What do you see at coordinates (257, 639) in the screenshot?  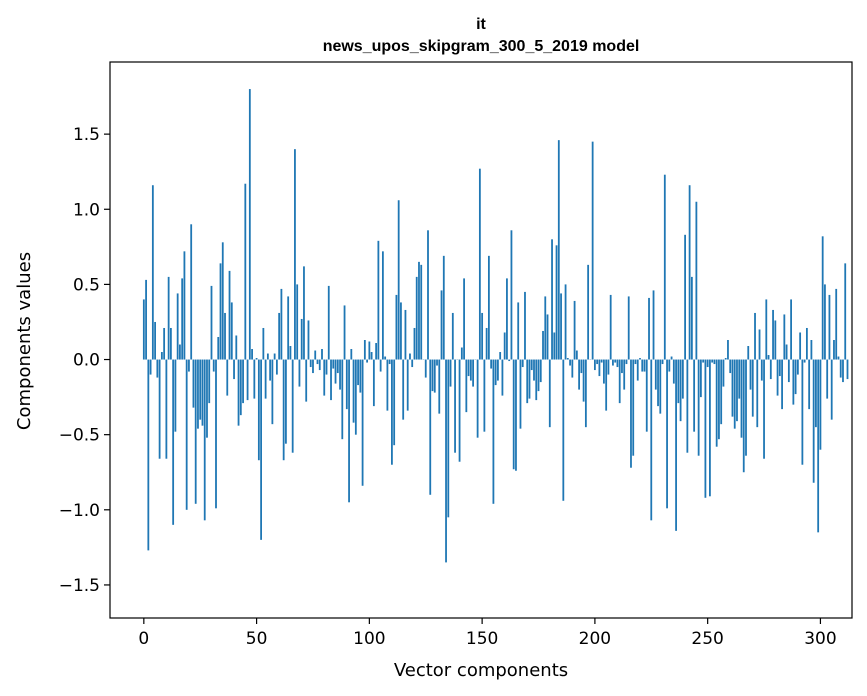 I see `x-tick-label: 50` at bounding box center [257, 639].